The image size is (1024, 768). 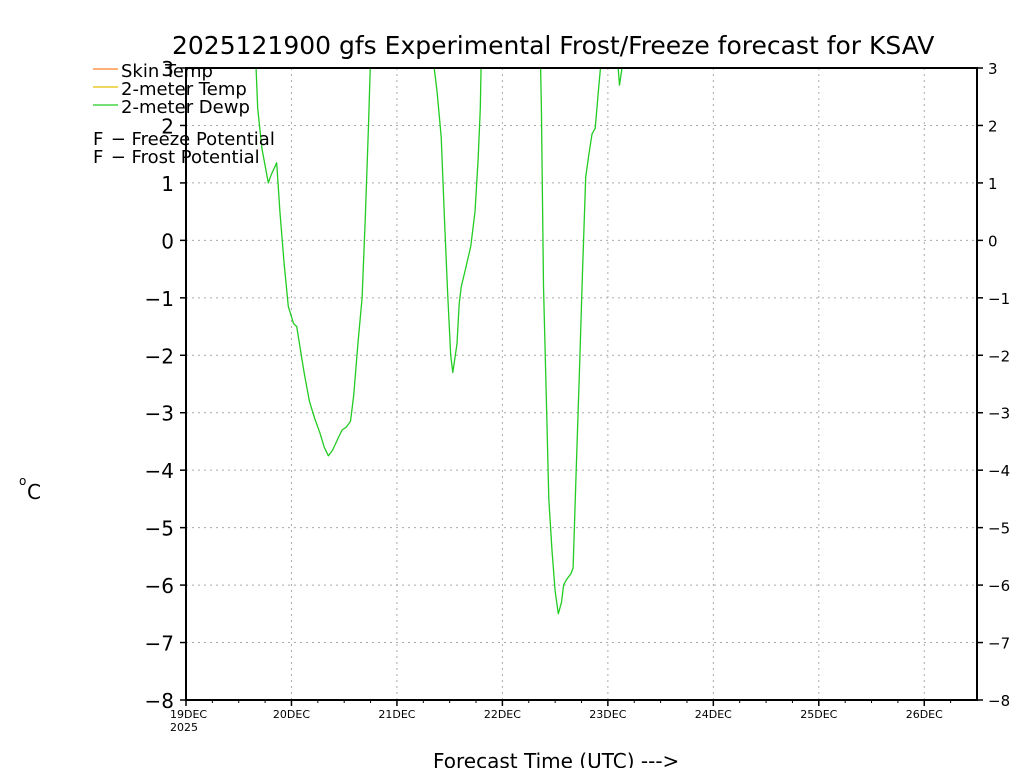 I want to click on y-tick-label-left: −2, so click(x=159, y=356).